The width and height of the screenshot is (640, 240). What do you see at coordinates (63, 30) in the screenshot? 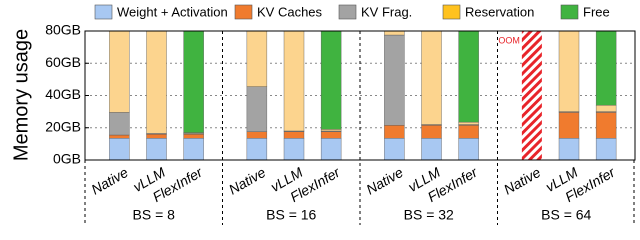
I see `y-tick-label: 80GB` at bounding box center [63, 30].